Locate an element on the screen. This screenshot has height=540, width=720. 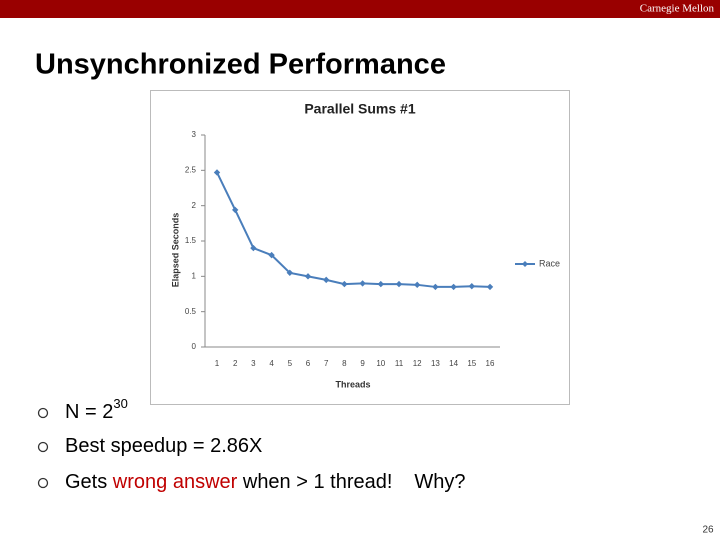
bullet-segment: N = 2 is located at coordinates (89, 412).